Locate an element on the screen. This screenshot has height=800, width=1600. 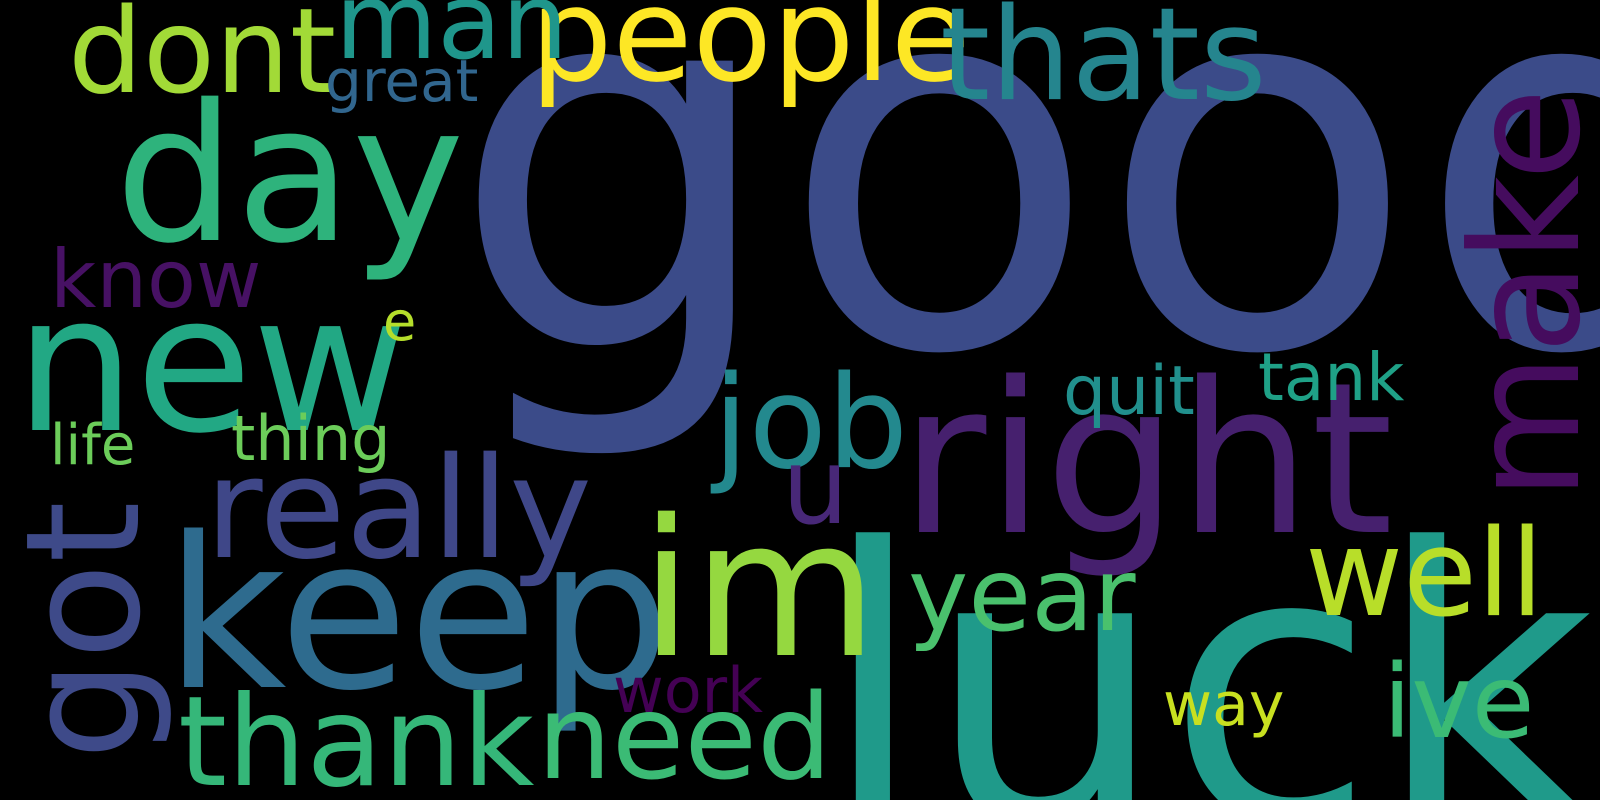
word-ive: ive is located at coordinates (1459, 702).